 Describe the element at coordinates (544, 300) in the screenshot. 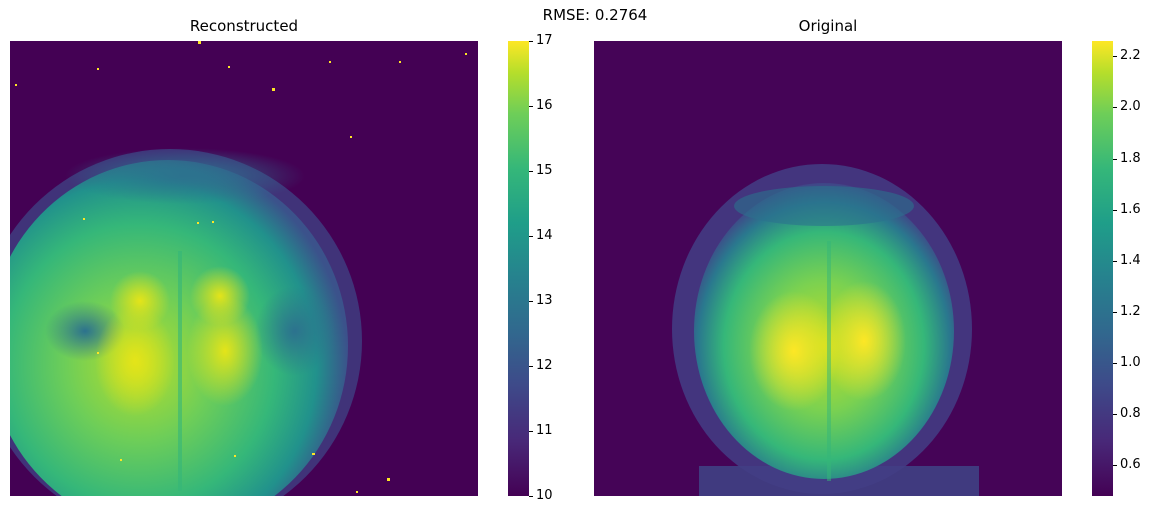

I see `colorbar-reconstructed-tick-label: 13` at that location.